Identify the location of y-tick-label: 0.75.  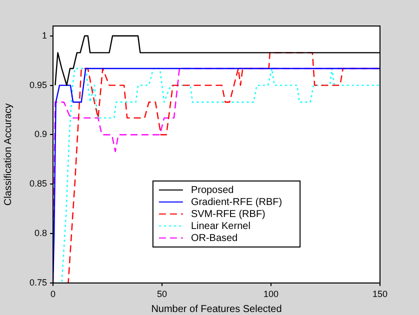
(38, 282).